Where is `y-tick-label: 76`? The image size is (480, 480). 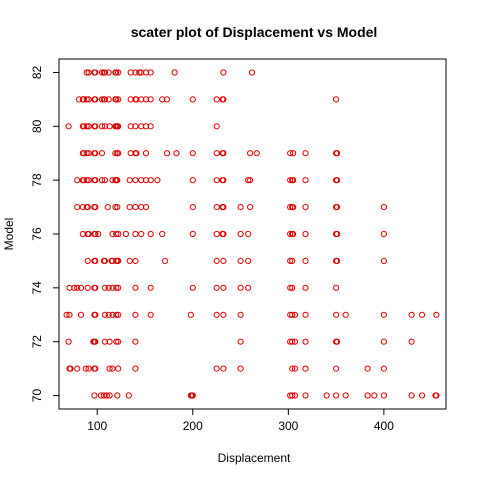
y-tick-label: 76 is located at coordinates (37, 234).